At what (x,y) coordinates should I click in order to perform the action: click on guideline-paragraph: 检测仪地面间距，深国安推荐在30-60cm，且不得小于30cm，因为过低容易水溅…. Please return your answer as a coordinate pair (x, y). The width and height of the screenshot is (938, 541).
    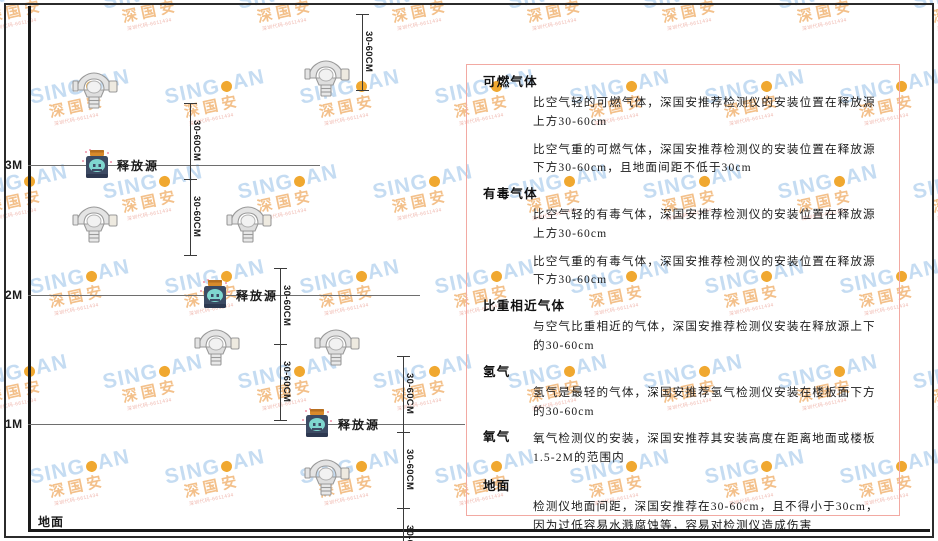
    Looking at the image, I should click on (706, 515).